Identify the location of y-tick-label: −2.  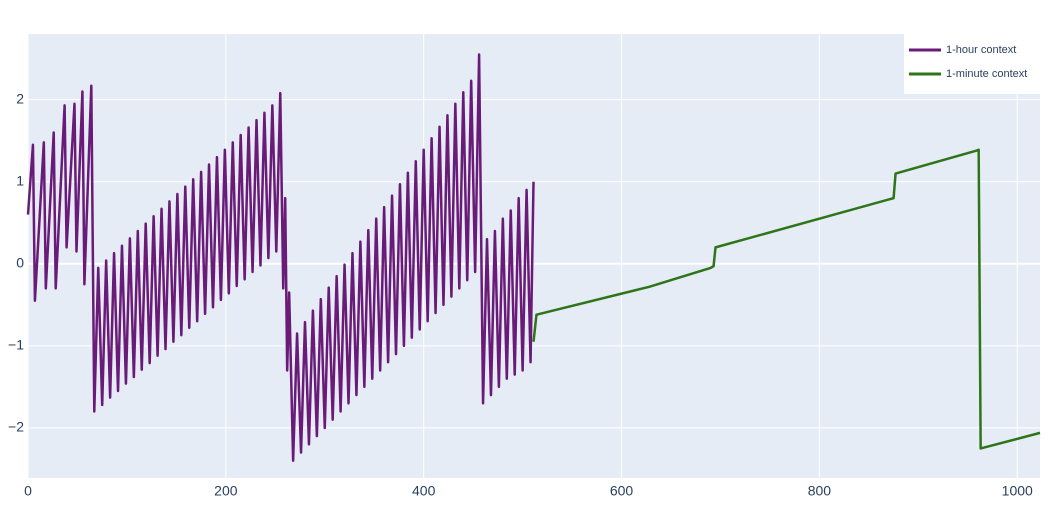
(16, 427).